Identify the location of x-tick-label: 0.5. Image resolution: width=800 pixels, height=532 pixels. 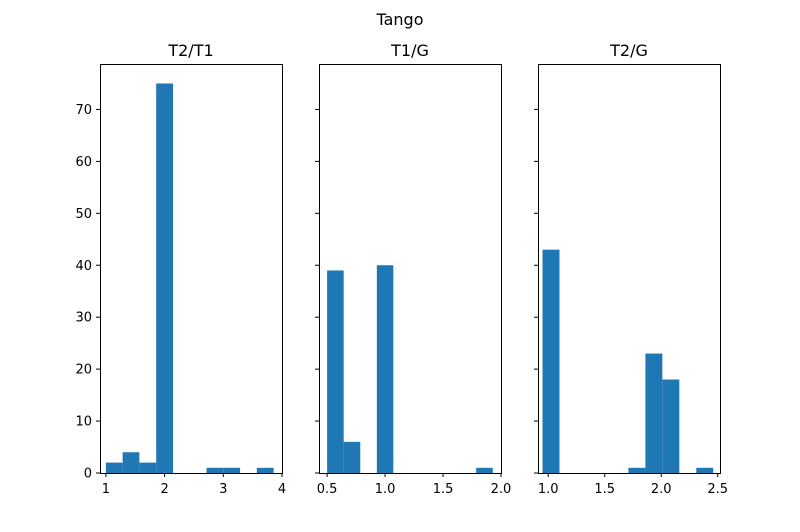
(327, 489).